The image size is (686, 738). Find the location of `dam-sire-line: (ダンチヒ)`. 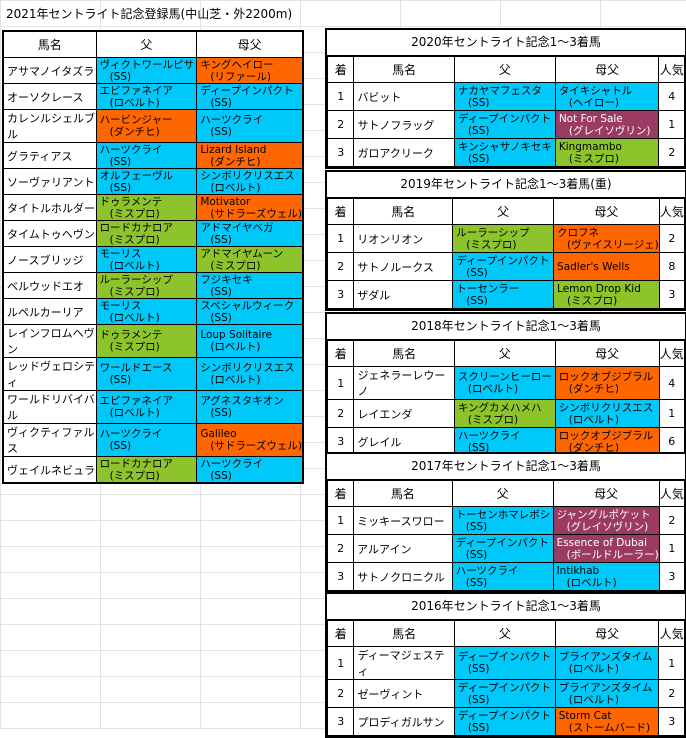

dam-sire-line: (ダンチヒ) is located at coordinates (235, 161).